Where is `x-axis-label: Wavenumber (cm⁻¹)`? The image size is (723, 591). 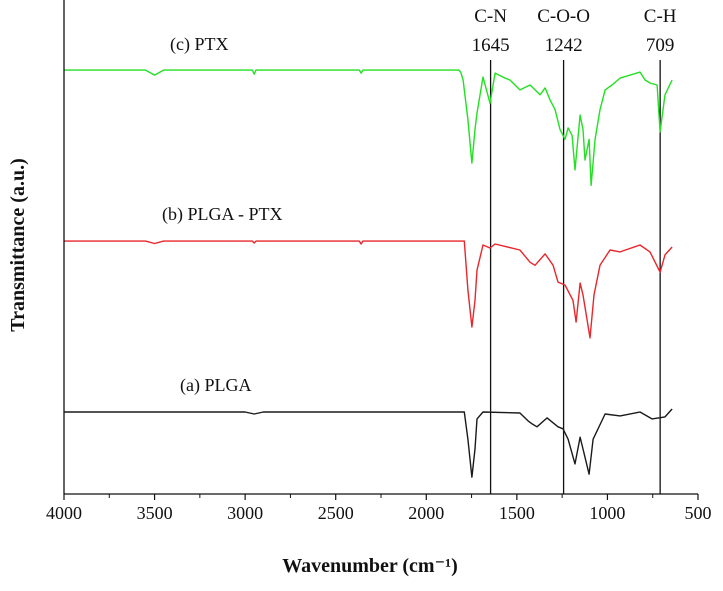 x-axis-label: Wavenumber (cm⁻¹) is located at coordinates (370, 566).